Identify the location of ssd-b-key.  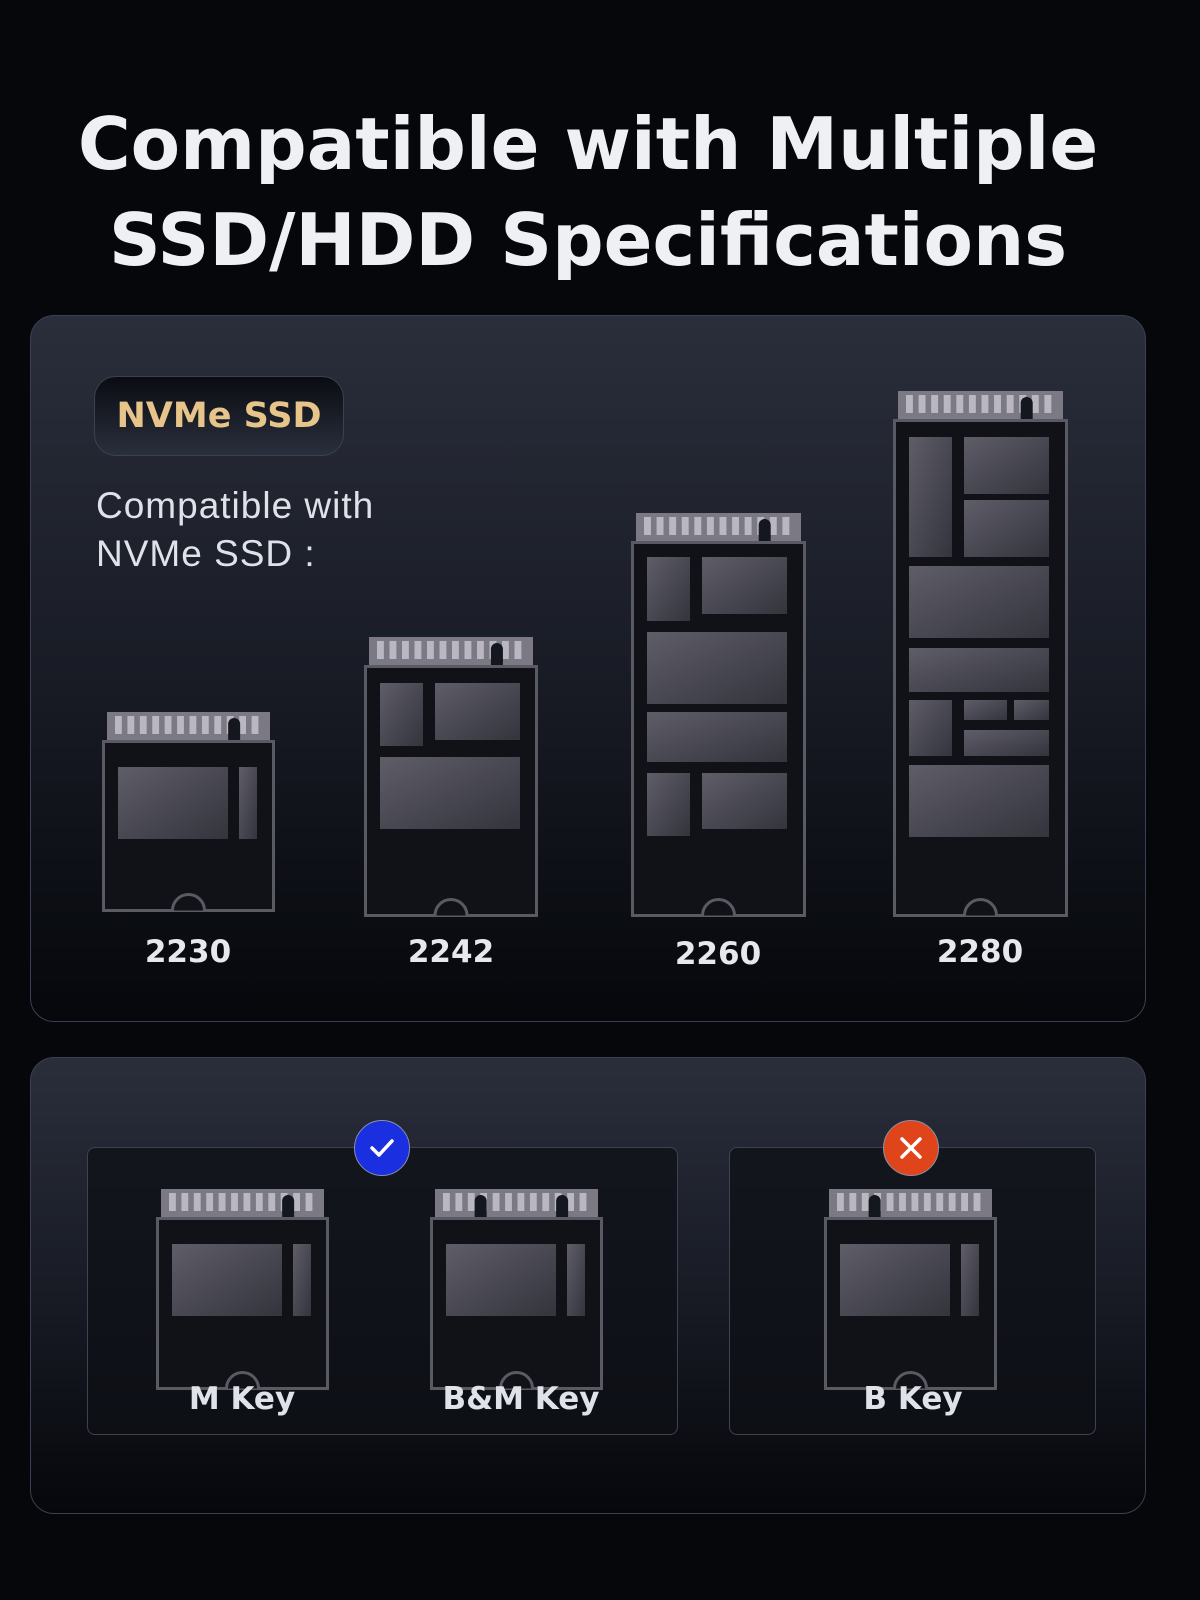
(910, 1289).